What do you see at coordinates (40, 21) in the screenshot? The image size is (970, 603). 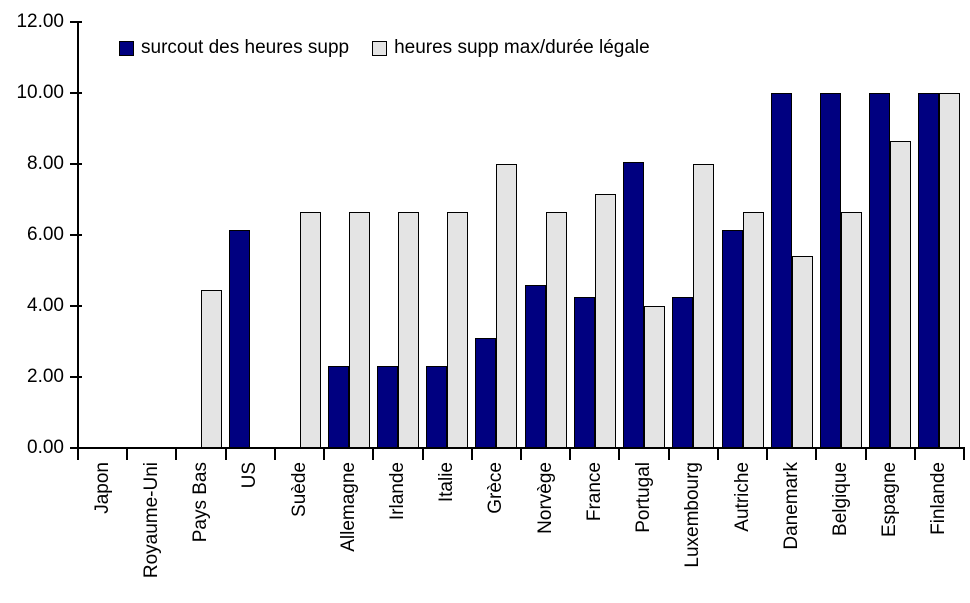 I see `y-axis-label: 12.00` at bounding box center [40, 21].